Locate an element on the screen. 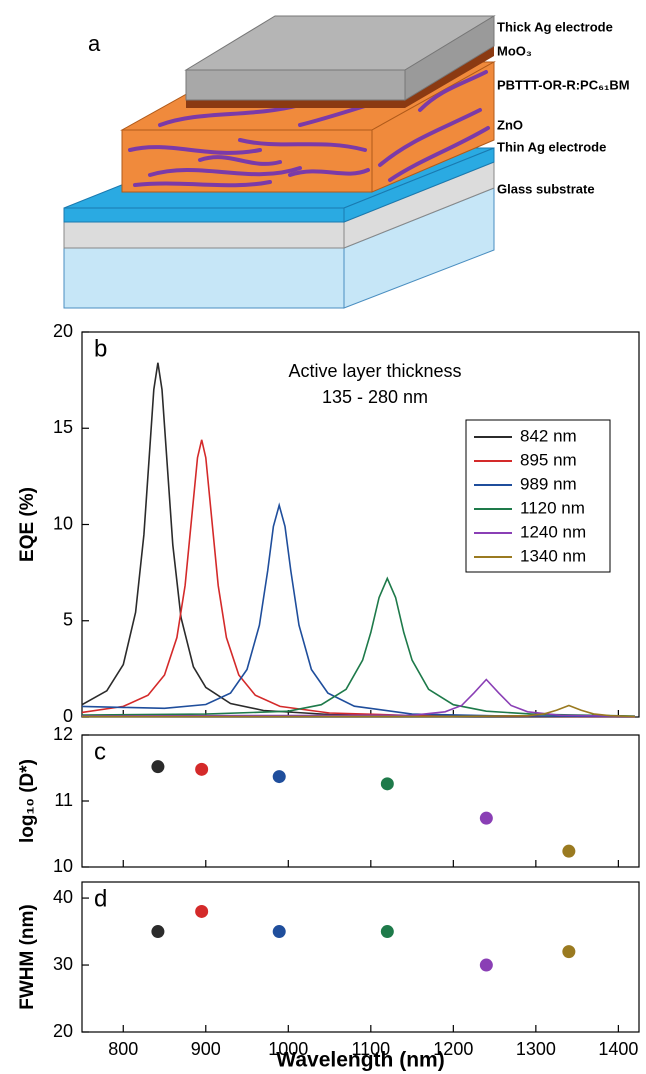 The width and height of the screenshot is (646, 1074). y-tick-label: 0 is located at coordinates (68, 716).